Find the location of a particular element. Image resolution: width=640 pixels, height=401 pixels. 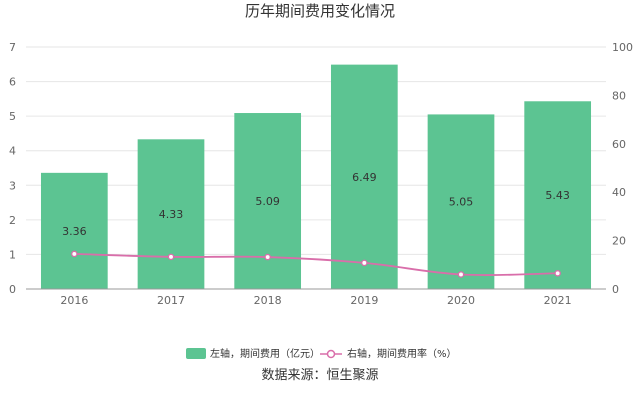

rate-line is located at coordinates (316, 264).